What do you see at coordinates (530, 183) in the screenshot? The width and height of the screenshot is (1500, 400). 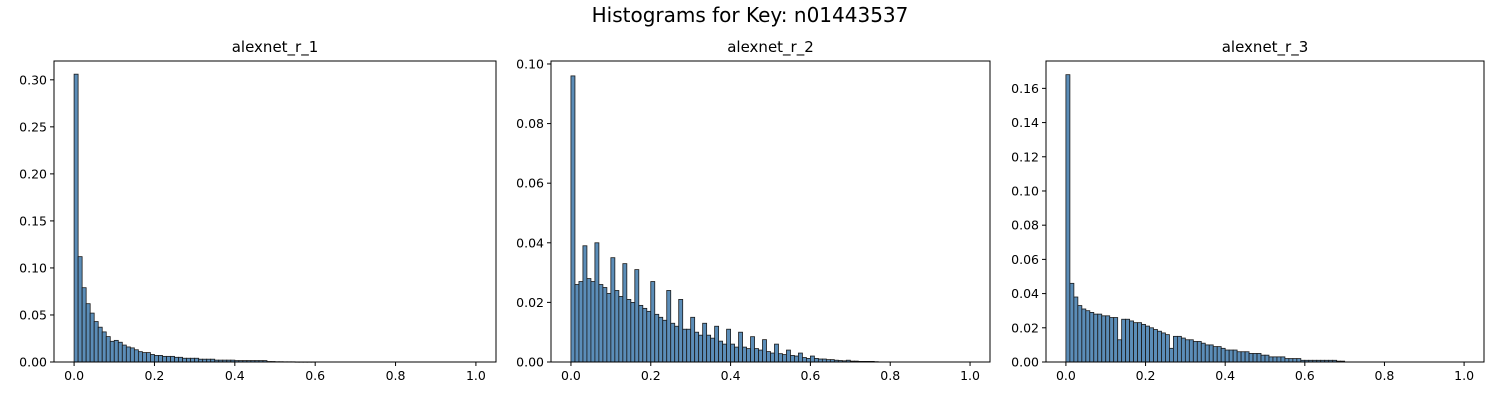 I see `y-tick-label: 0.06` at bounding box center [530, 183].